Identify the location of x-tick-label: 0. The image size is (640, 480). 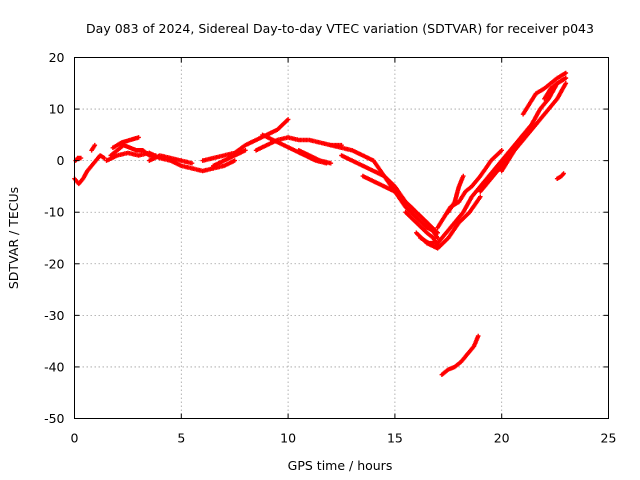
(75, 438).